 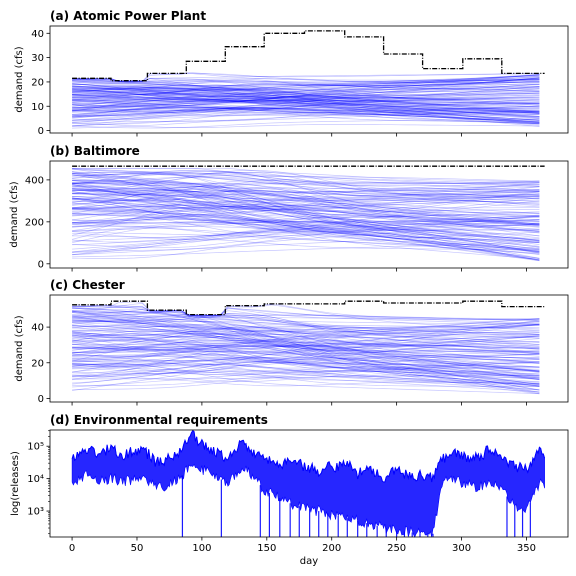 I want to click on panel-d-ylabel: log(releases), so click(x=15, y=483).